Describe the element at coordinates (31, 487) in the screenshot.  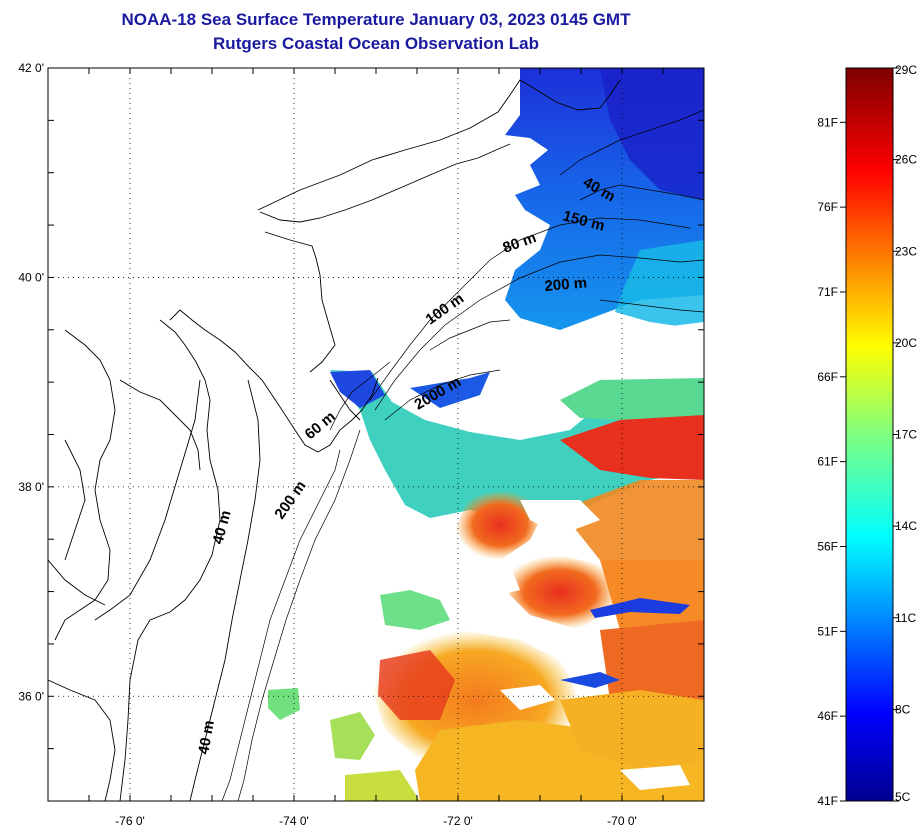
I see `lat-tick-label: 38 0'` at that location.